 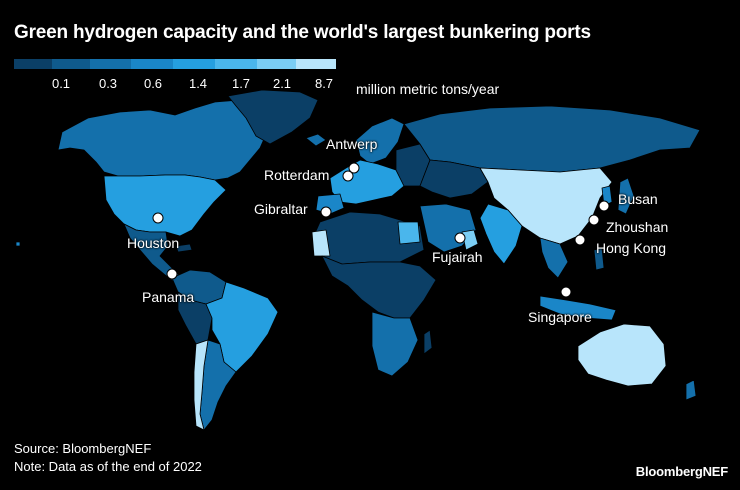 I want to click on port-marker-singapore, so click(x=566, y=292).